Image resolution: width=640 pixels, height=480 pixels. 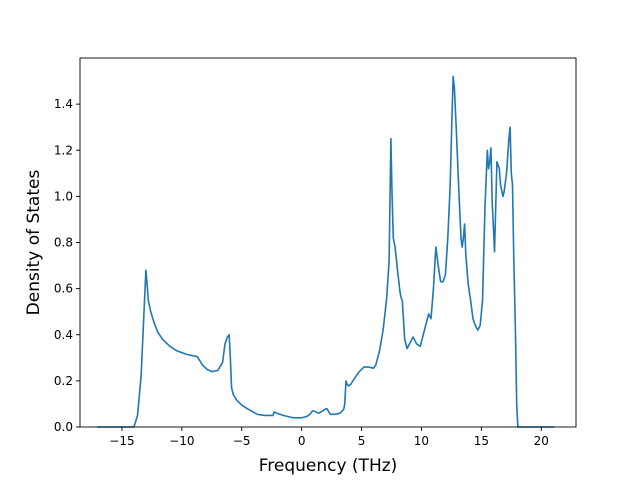 What do you see at coordinates (481, 441) in the screenshot?
I see `x-tick-label: 15` at bounding box center [481, 441].